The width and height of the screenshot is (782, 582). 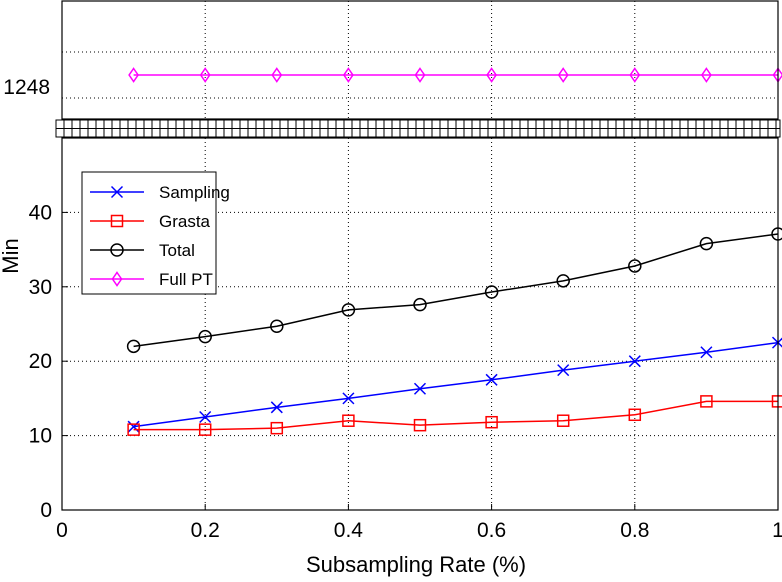 I want to click on legend-label-sampling: Sampling, so click(x=194, y=192).